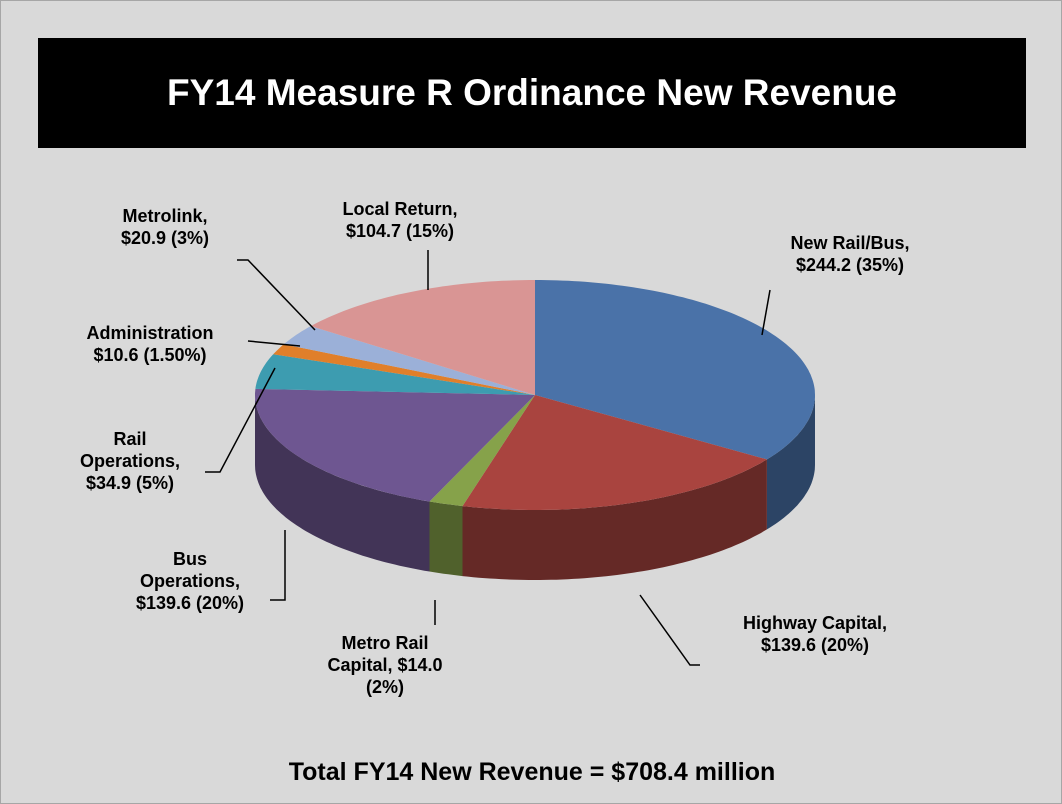 This screenshot has height=804, width=1062. Describe the element at coordinates (400, 220) in the screenshot. I see `data-label: Local Return, $104.7 (15%)` at that location.